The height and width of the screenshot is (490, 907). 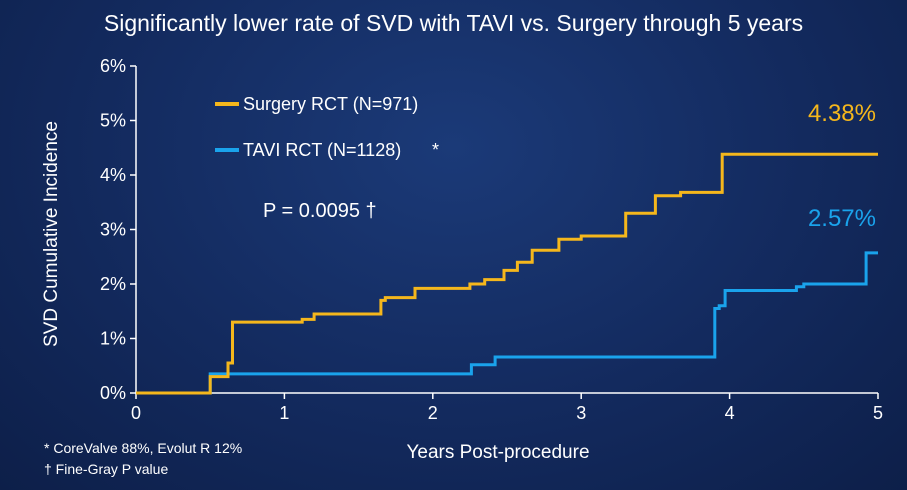 I want to click on x-axis-label: Years Post-procedure, so click(x=497, y=452).